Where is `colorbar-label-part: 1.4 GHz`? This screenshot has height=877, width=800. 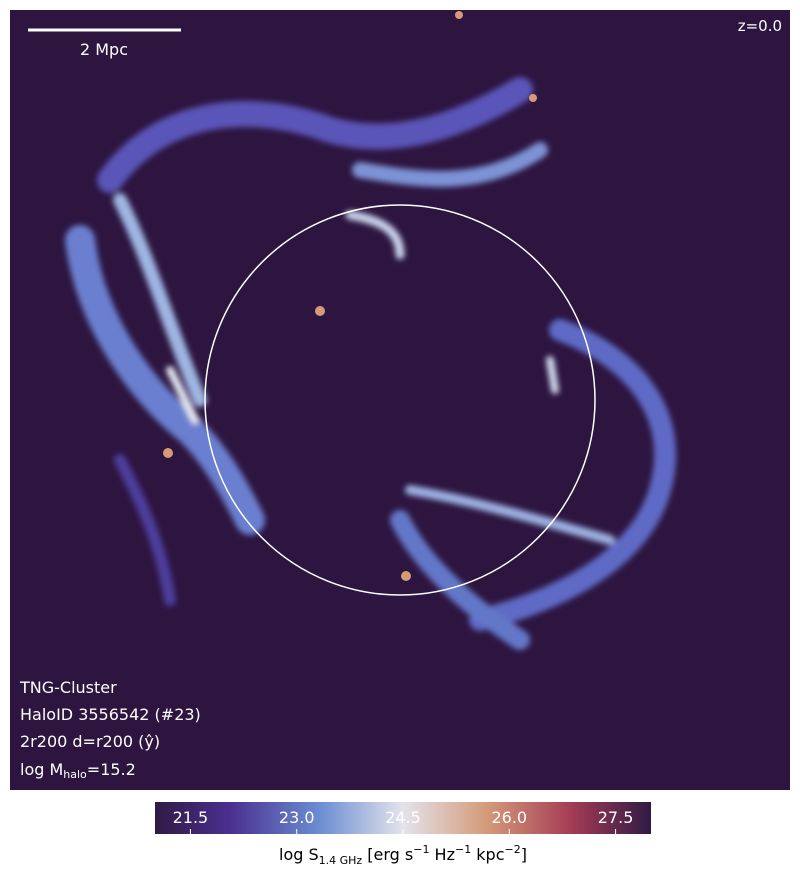
colorbar-label-part: 1.4 GHz is located at coordinates (341, 860).